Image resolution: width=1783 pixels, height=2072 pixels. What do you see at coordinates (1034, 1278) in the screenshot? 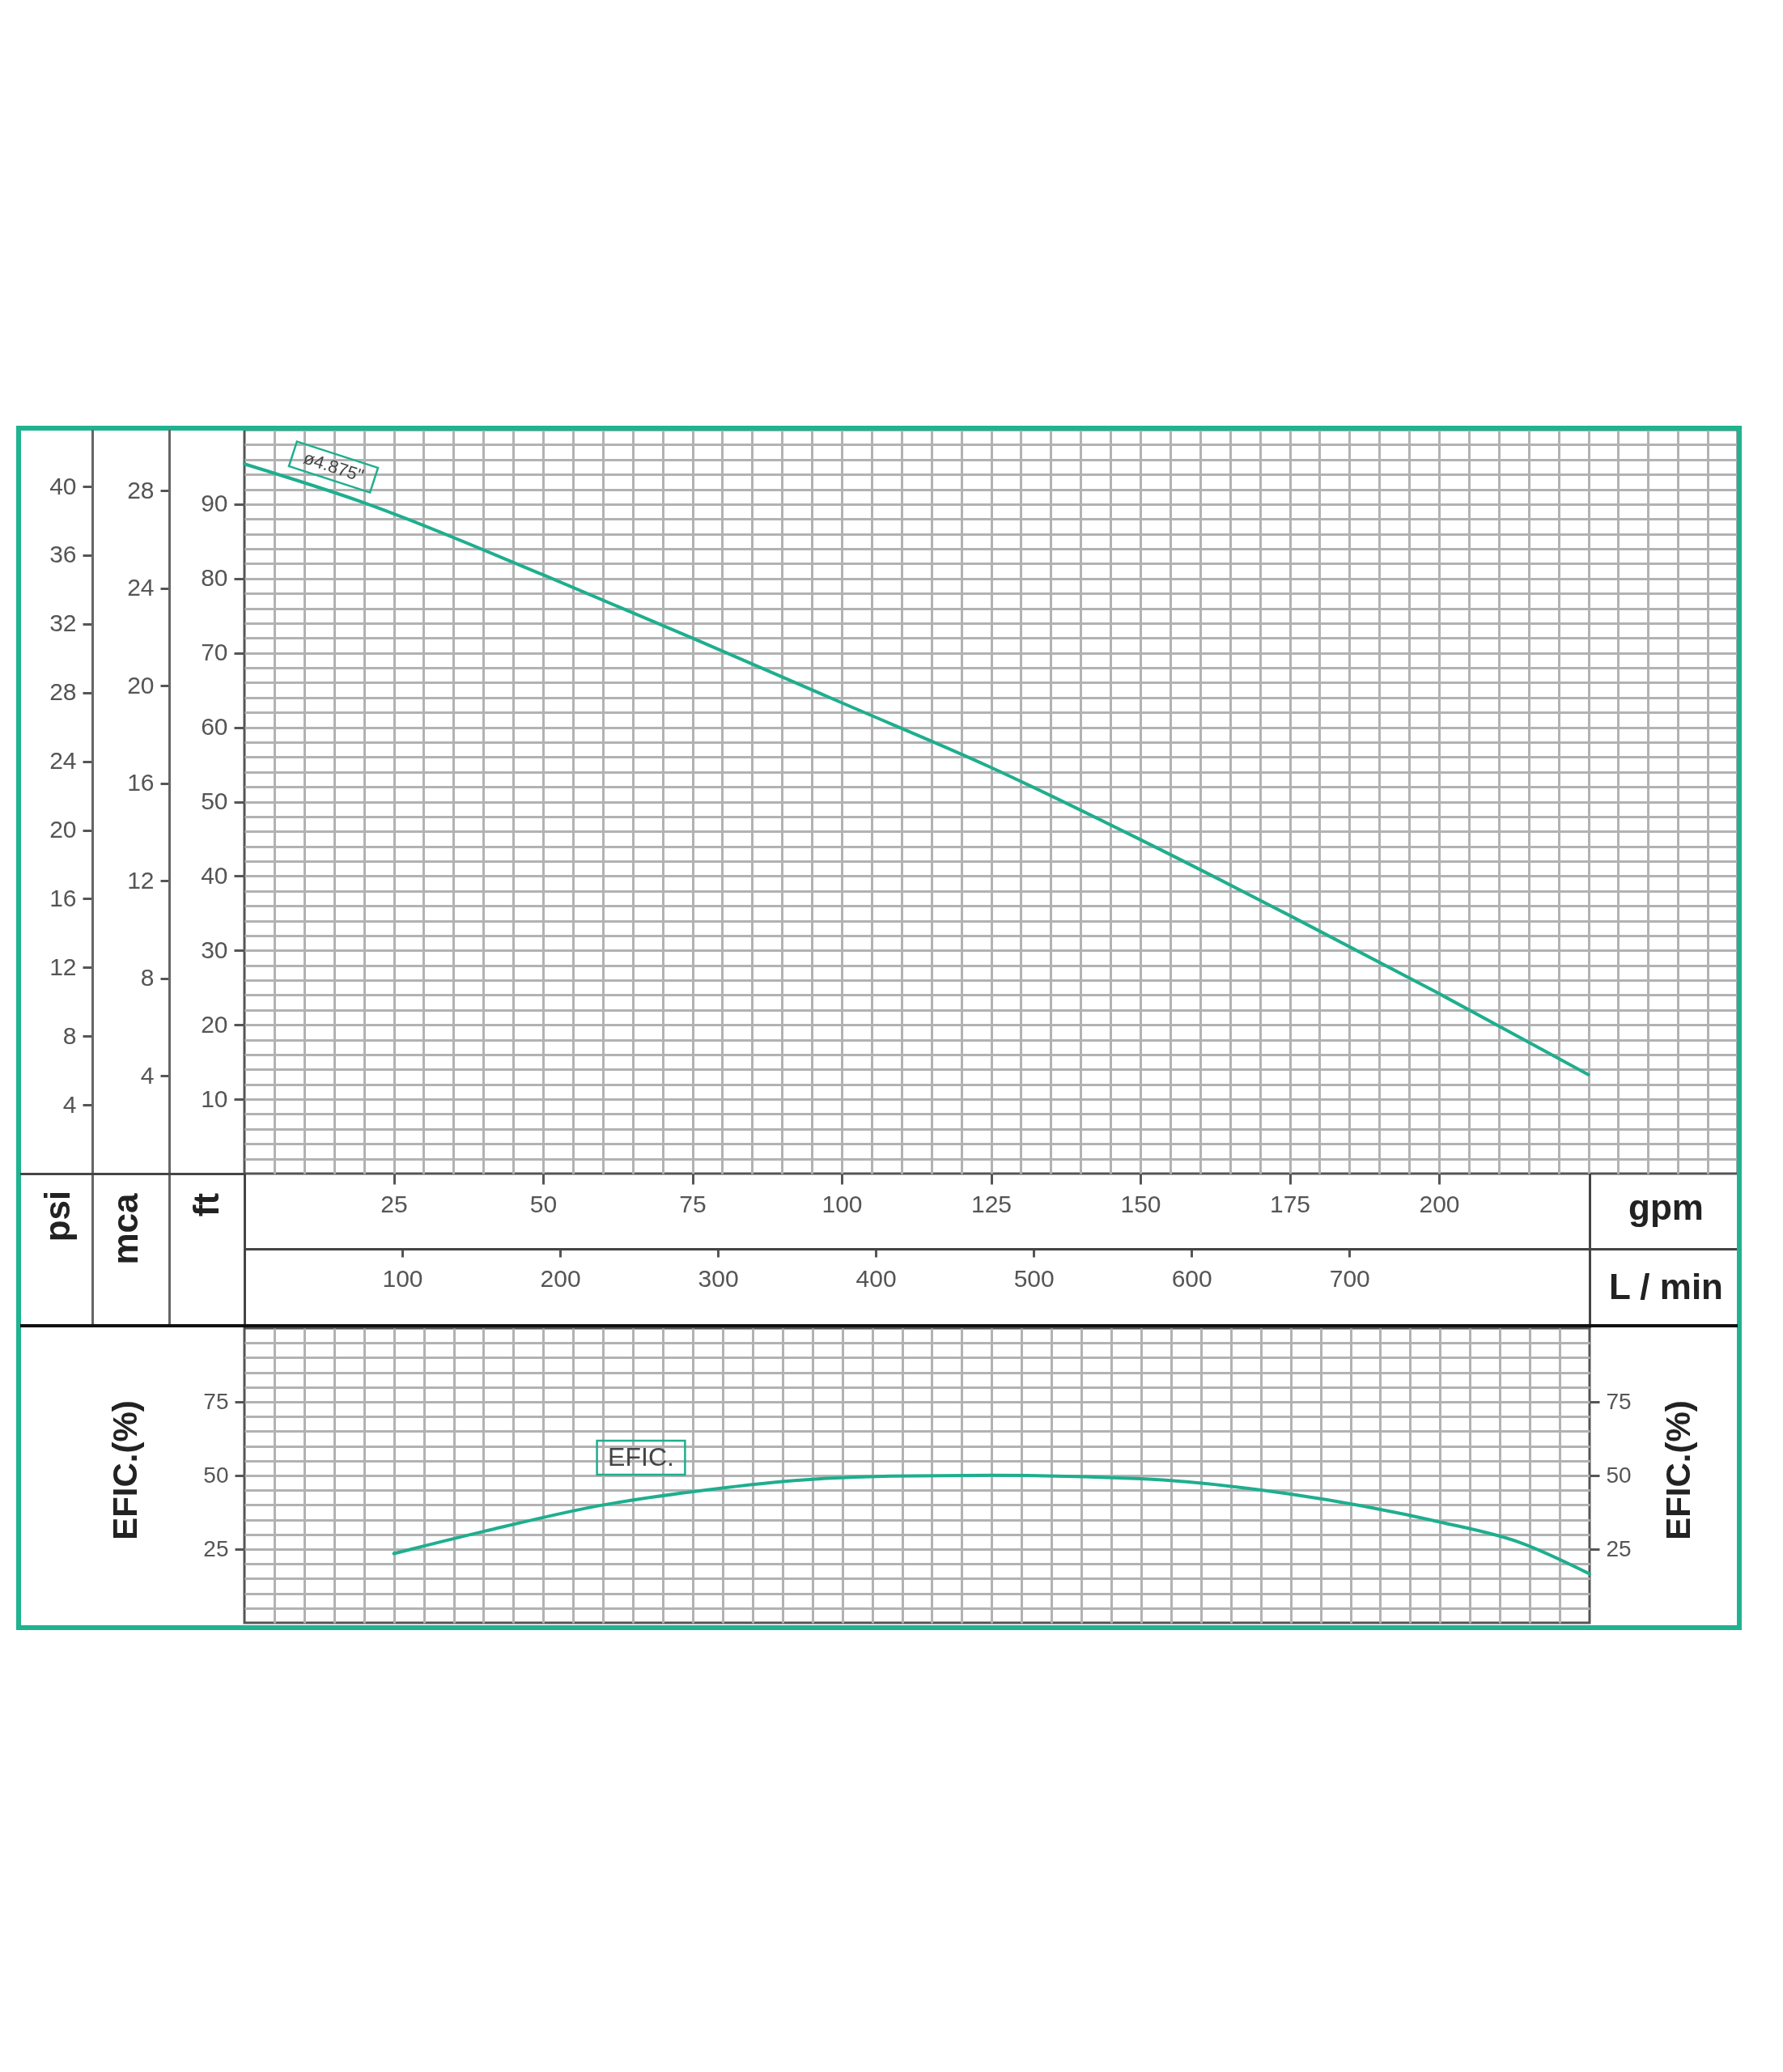
I see `x2-tick-label: 500` at bounding box center [1034, 1278].